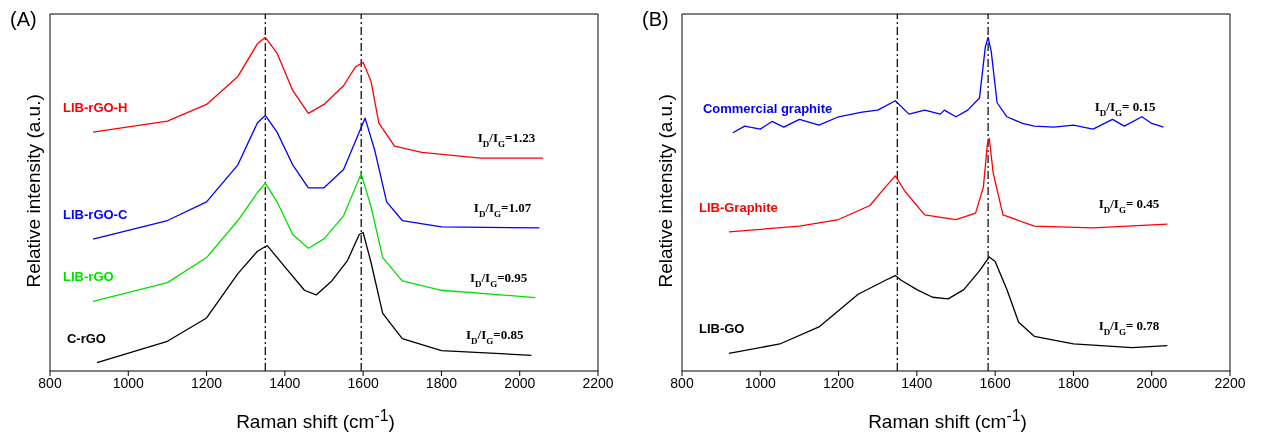  I want to click on series-label: LIB-rGO-C, so click(95, 215).